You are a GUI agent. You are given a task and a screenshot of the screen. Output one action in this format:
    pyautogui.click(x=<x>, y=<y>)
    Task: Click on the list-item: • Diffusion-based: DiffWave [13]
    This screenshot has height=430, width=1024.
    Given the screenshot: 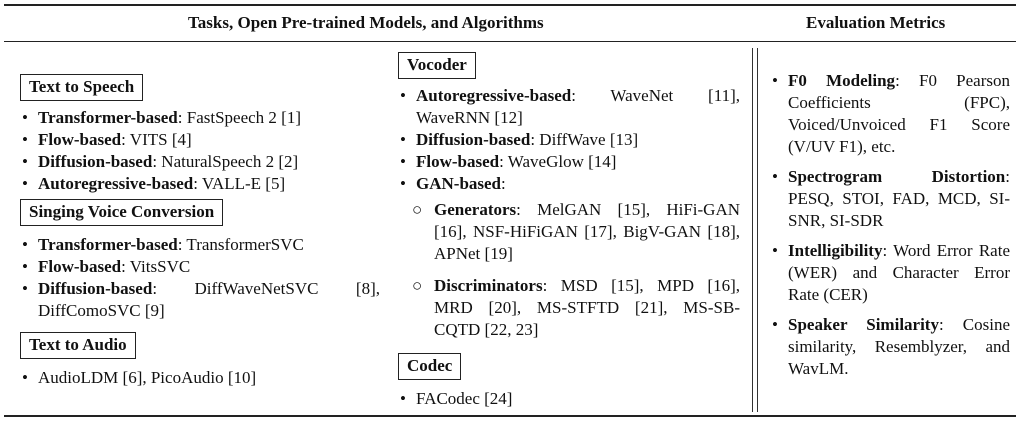 What is the action you would take?
    pyautogui.click(x=519, y=139)
    